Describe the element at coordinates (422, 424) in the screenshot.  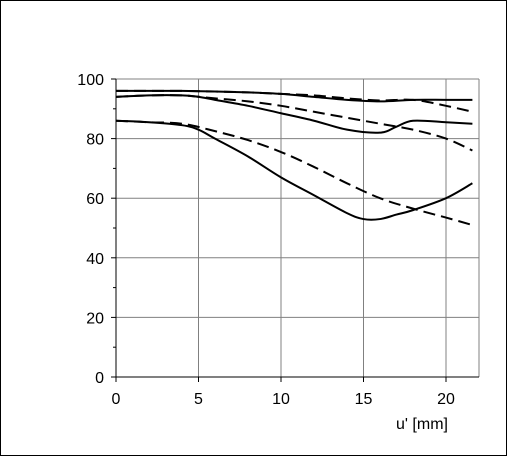
I see `x-axis-label: u' [mm]` at that location.